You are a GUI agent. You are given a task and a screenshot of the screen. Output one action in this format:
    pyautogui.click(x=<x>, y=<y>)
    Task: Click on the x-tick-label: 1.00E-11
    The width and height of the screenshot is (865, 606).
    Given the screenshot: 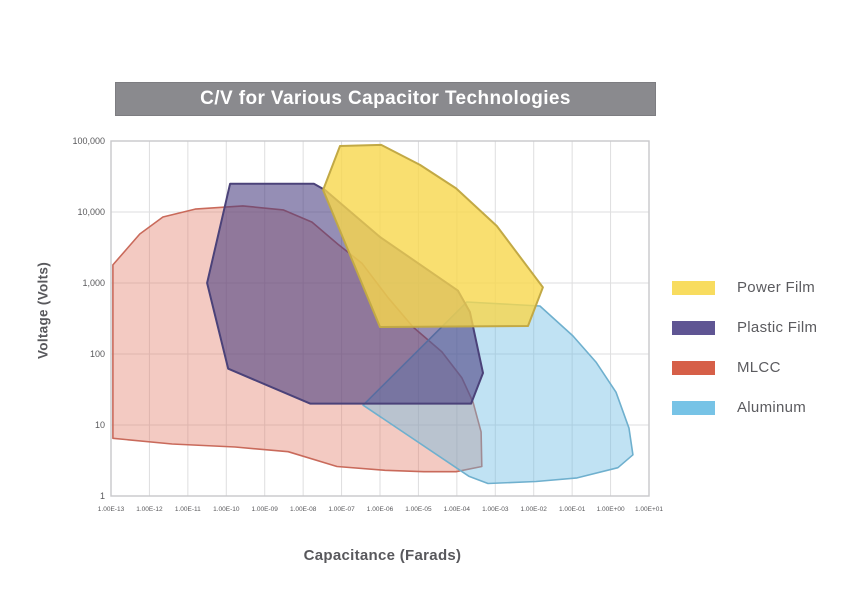 What is the action you would take?
    pyautogui.click(x=188, y=509)
    